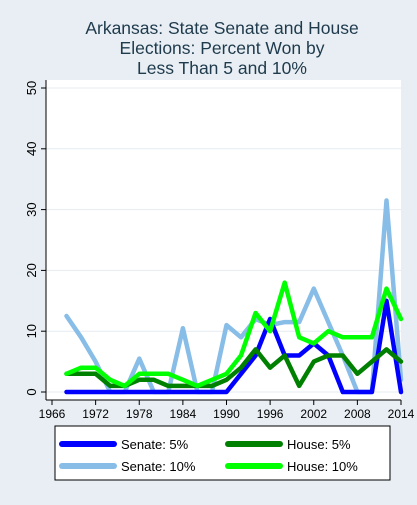 Image resolution: width=417 pixels, height=505 pixels. Describe the element at coordinates (313, 414) in the screenshot. I see `x-tick-label: 2002` at that location.